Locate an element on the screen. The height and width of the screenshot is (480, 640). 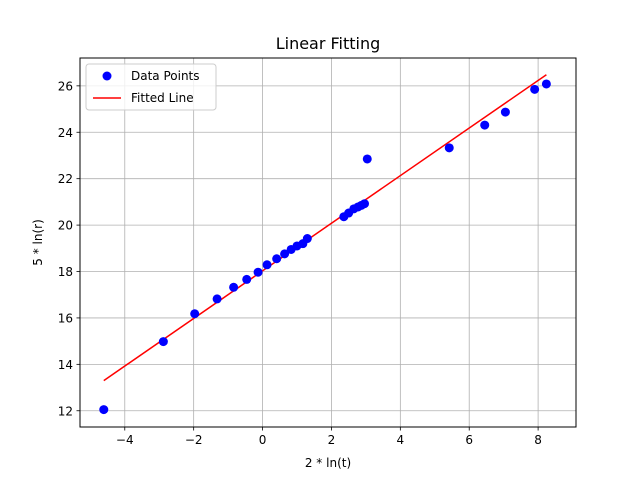
legend-label-fitted-line: Fitted Line is located at coordinates (162, 98).